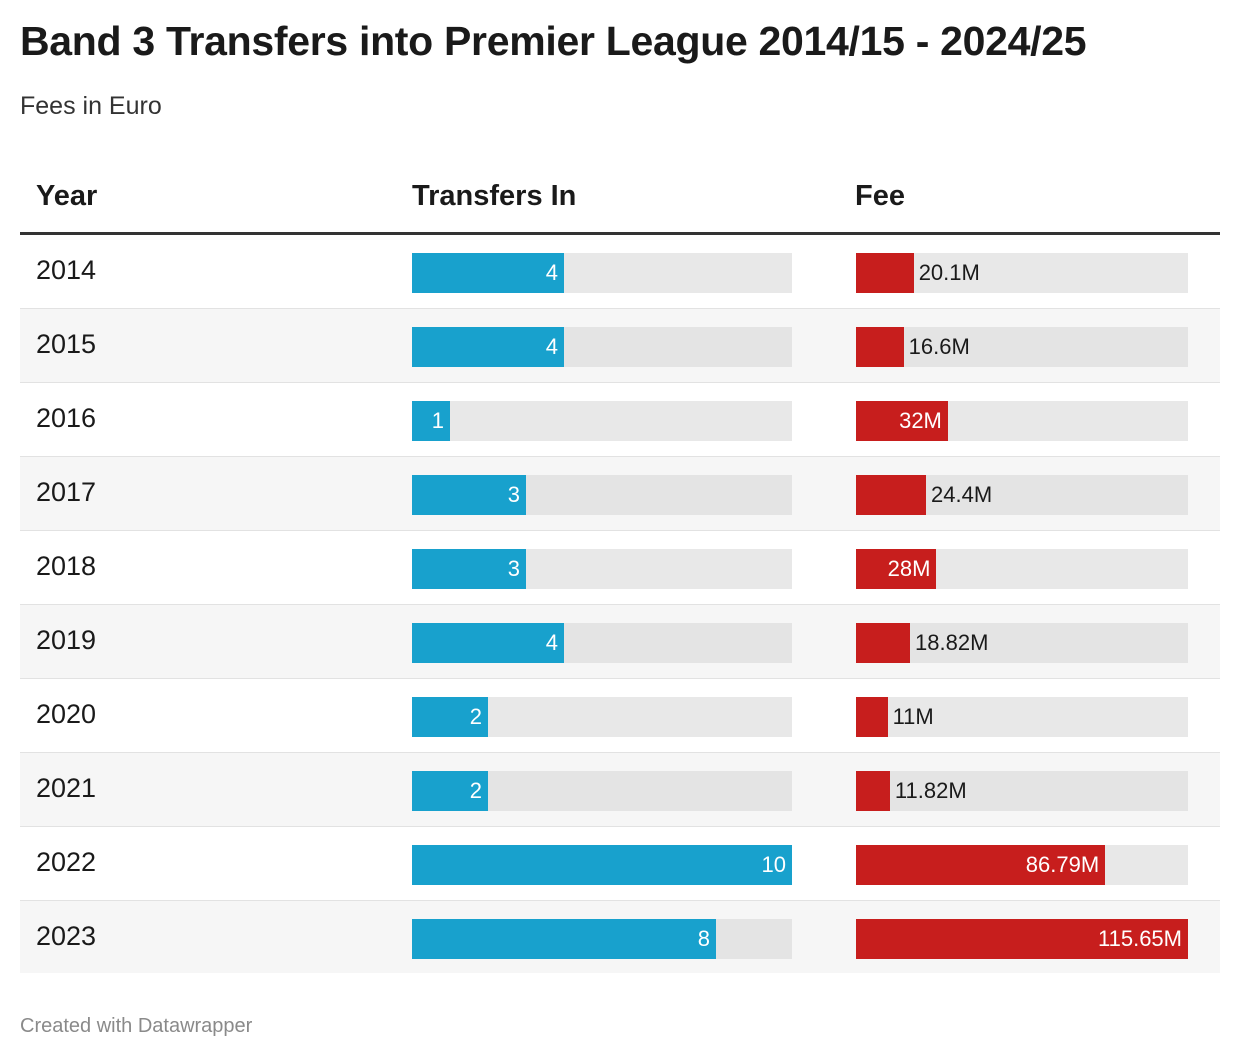 The height and width of the screenshot is (1060, 1240). Describe the element at coordinates (1062, 864) in the screenshot. I see `fee-value-label: 86.79M` at that location.